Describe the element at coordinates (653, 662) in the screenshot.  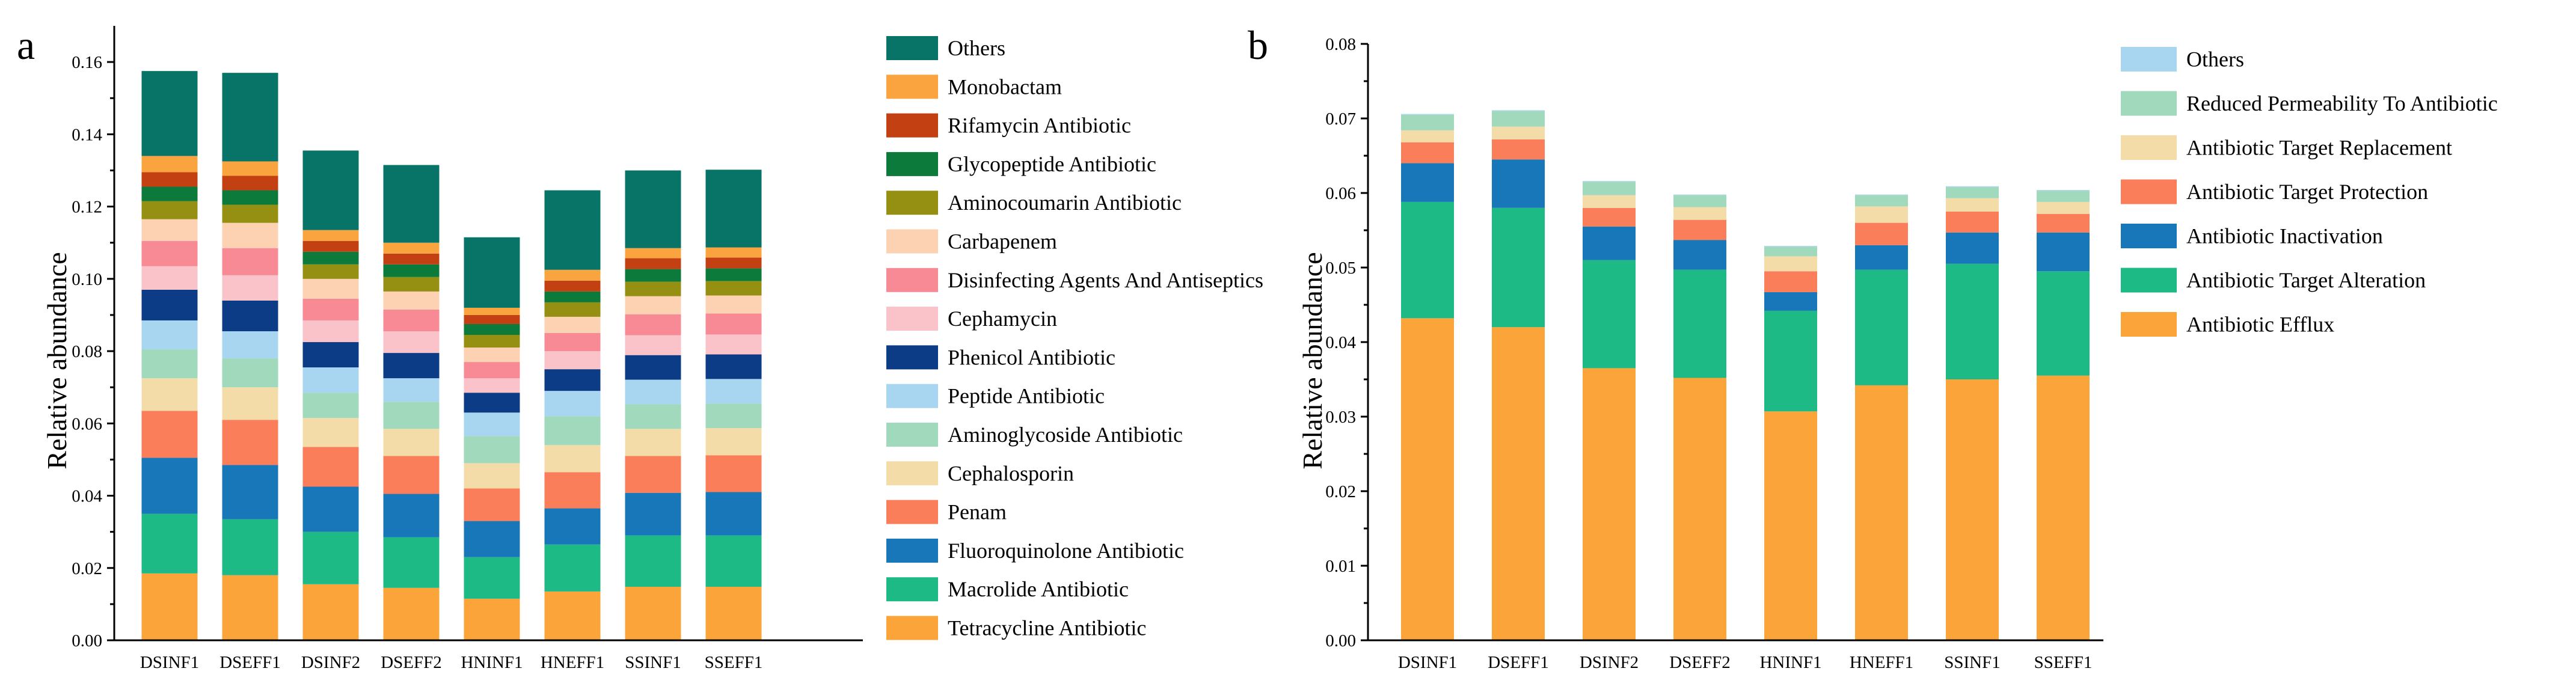
I see `panel-a-x-tick-label: SSINF1` at that location.